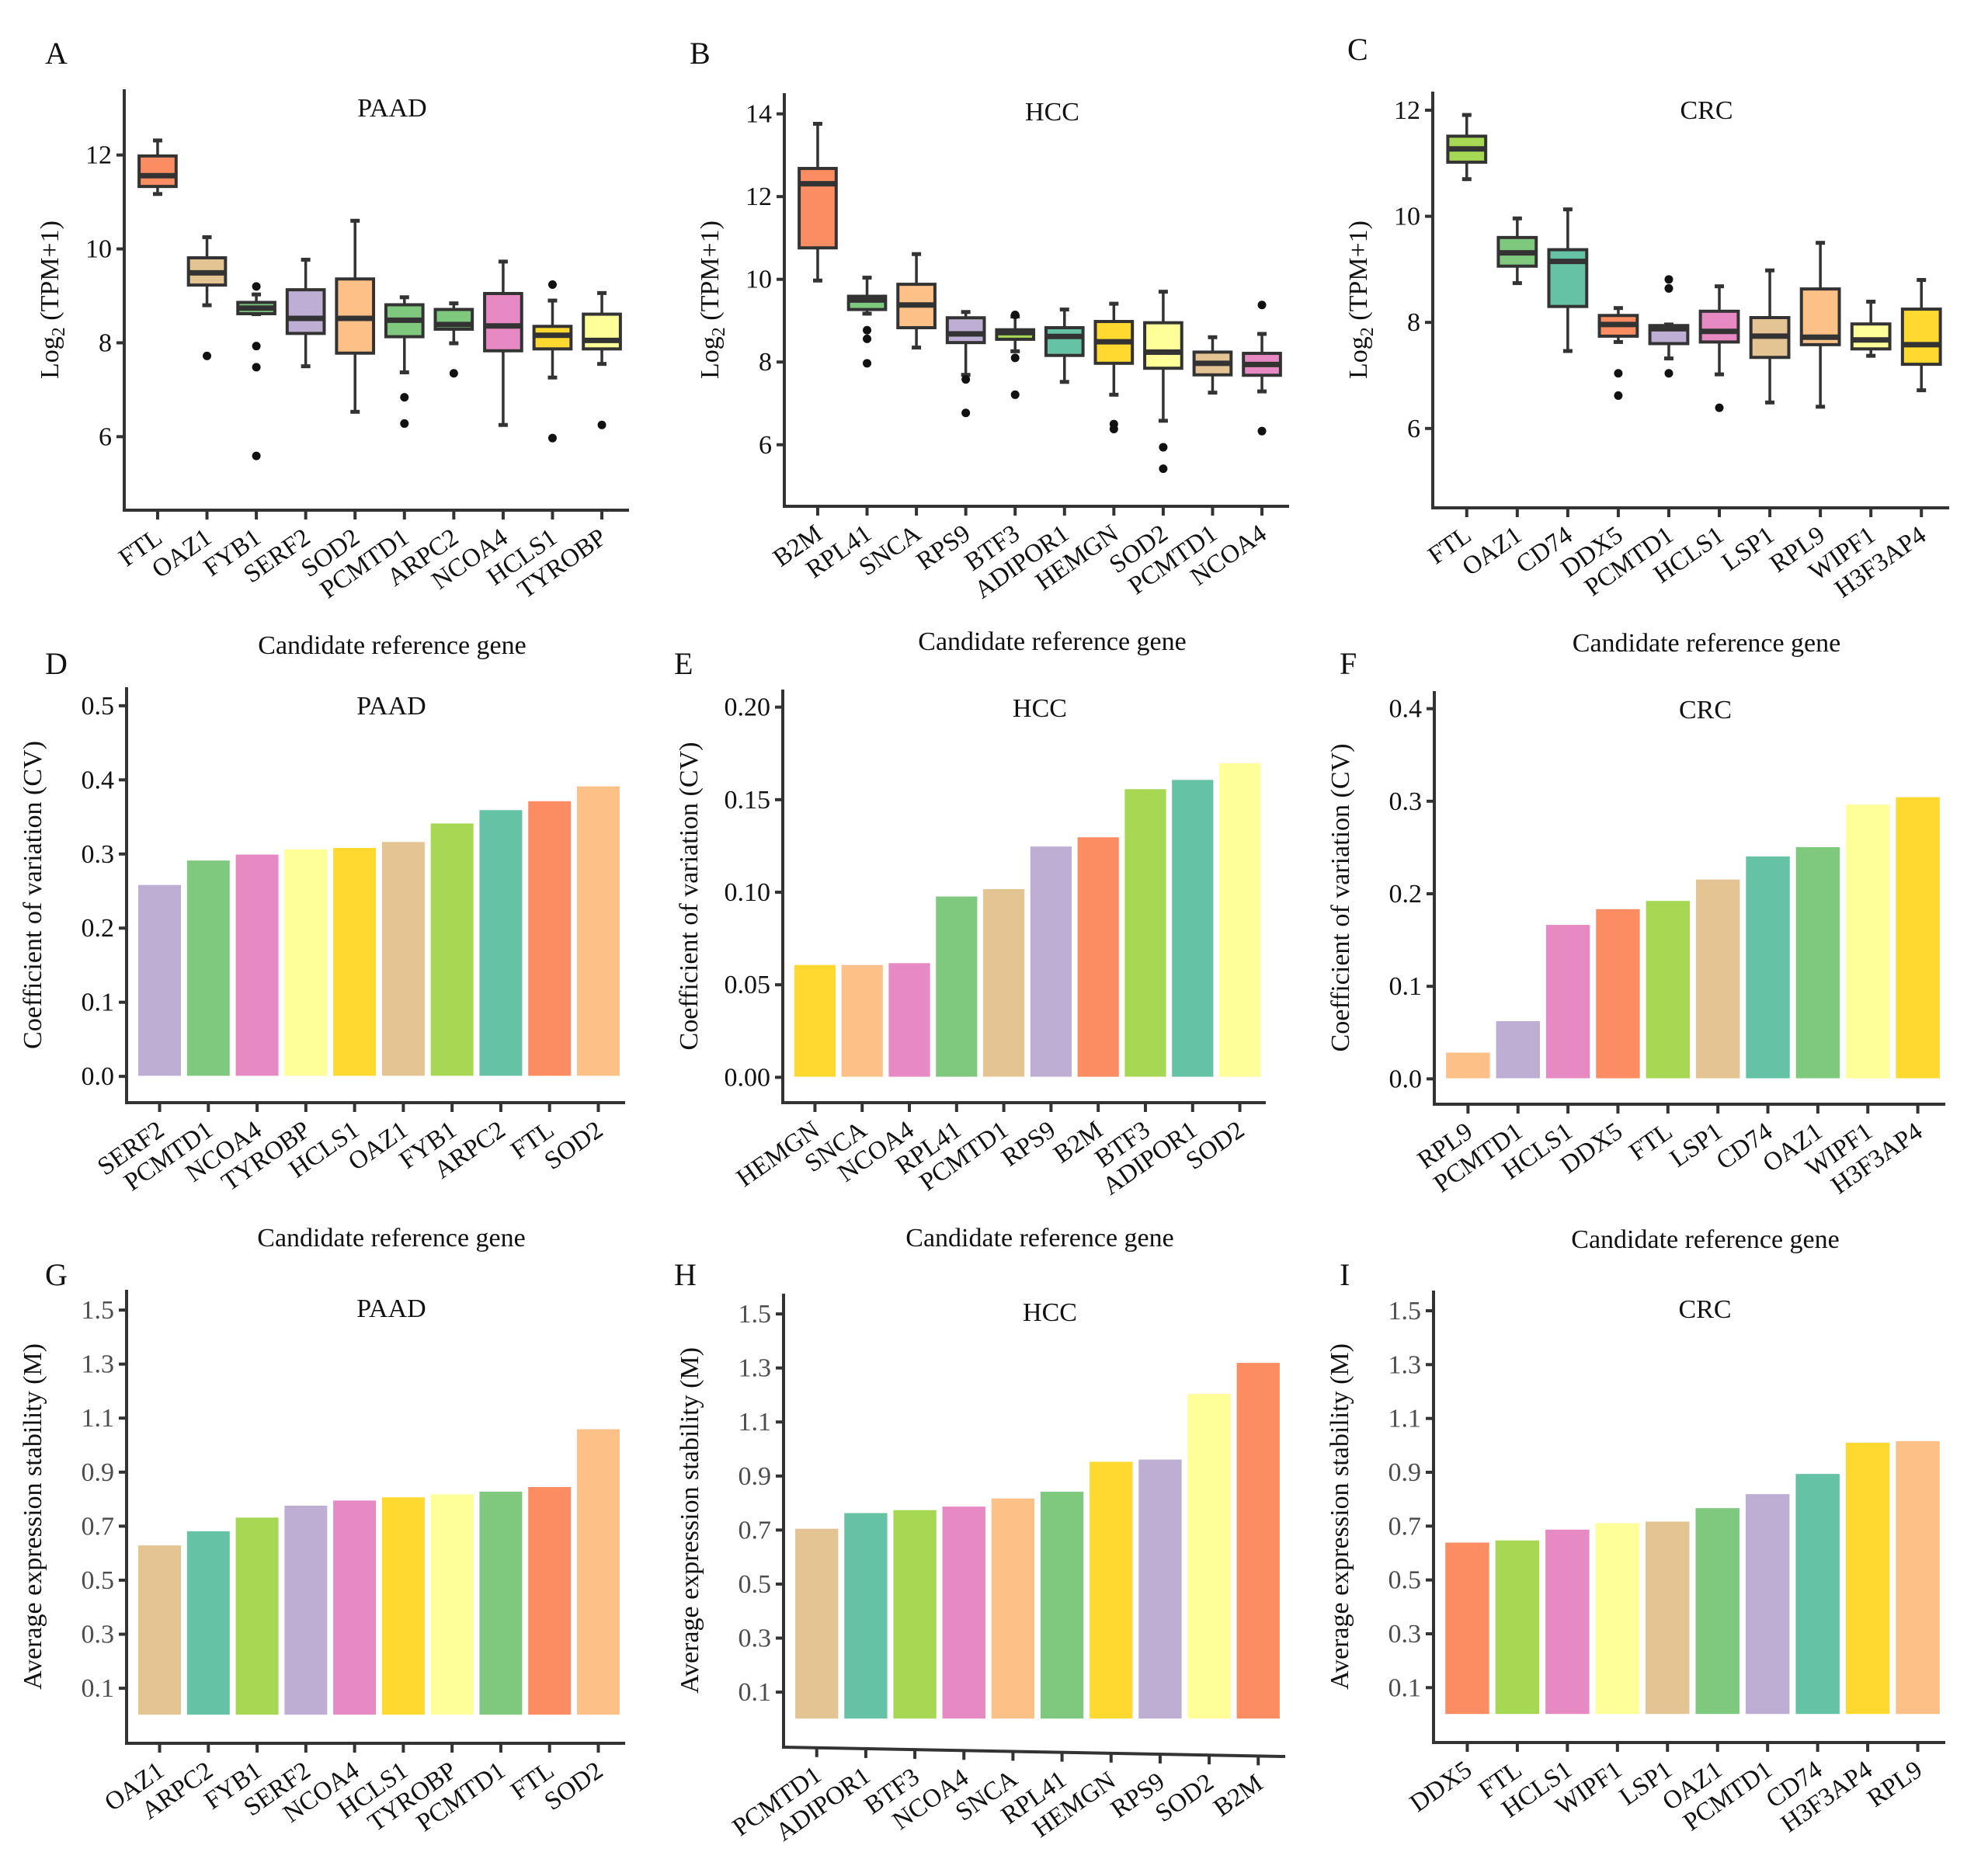  Describe the element at coordinates (57, 53) in the screenshot. I see `panel-letter: A` at that location.